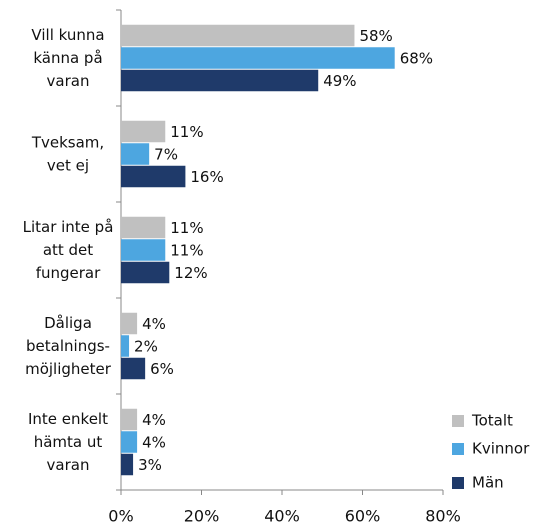  I want to click on value-label: 58%, so click(375, 36).